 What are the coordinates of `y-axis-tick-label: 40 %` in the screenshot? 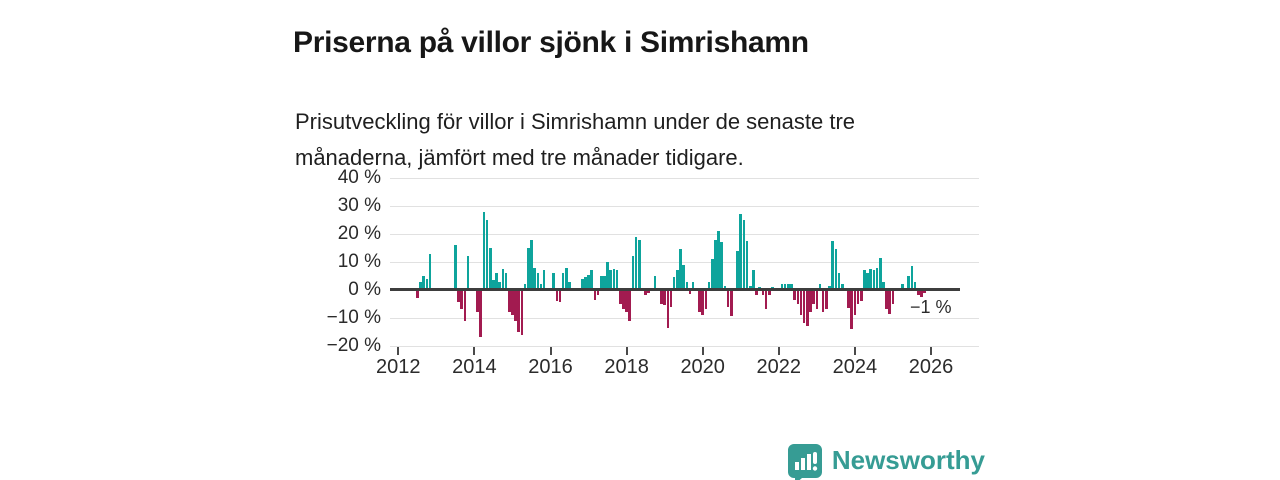 It's located at (359, 178).